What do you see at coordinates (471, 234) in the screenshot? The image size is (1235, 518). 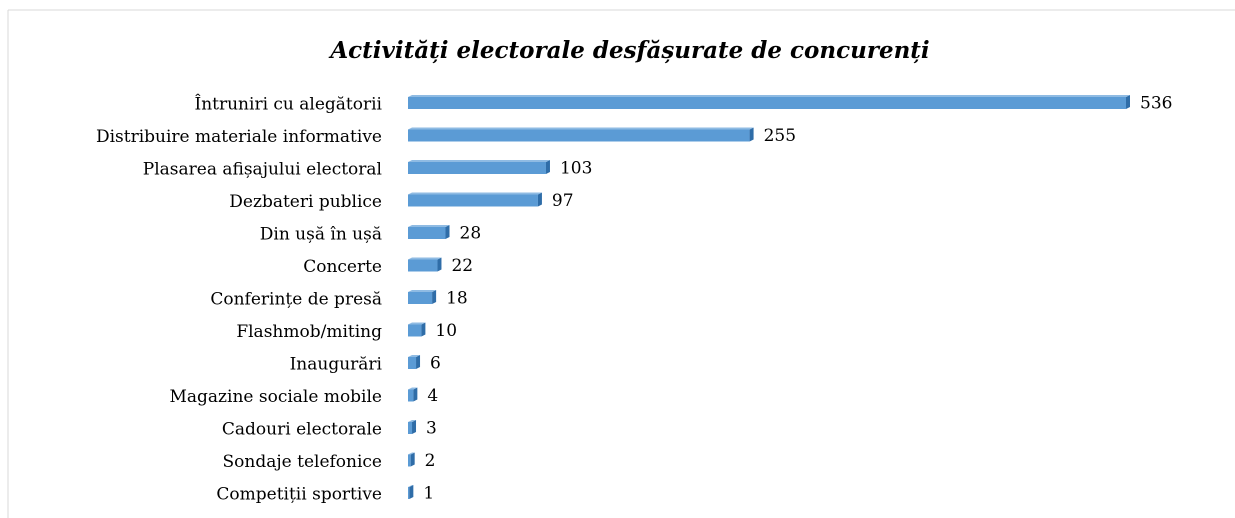 I see `value-label: 28` at bounding box center [471, 234].